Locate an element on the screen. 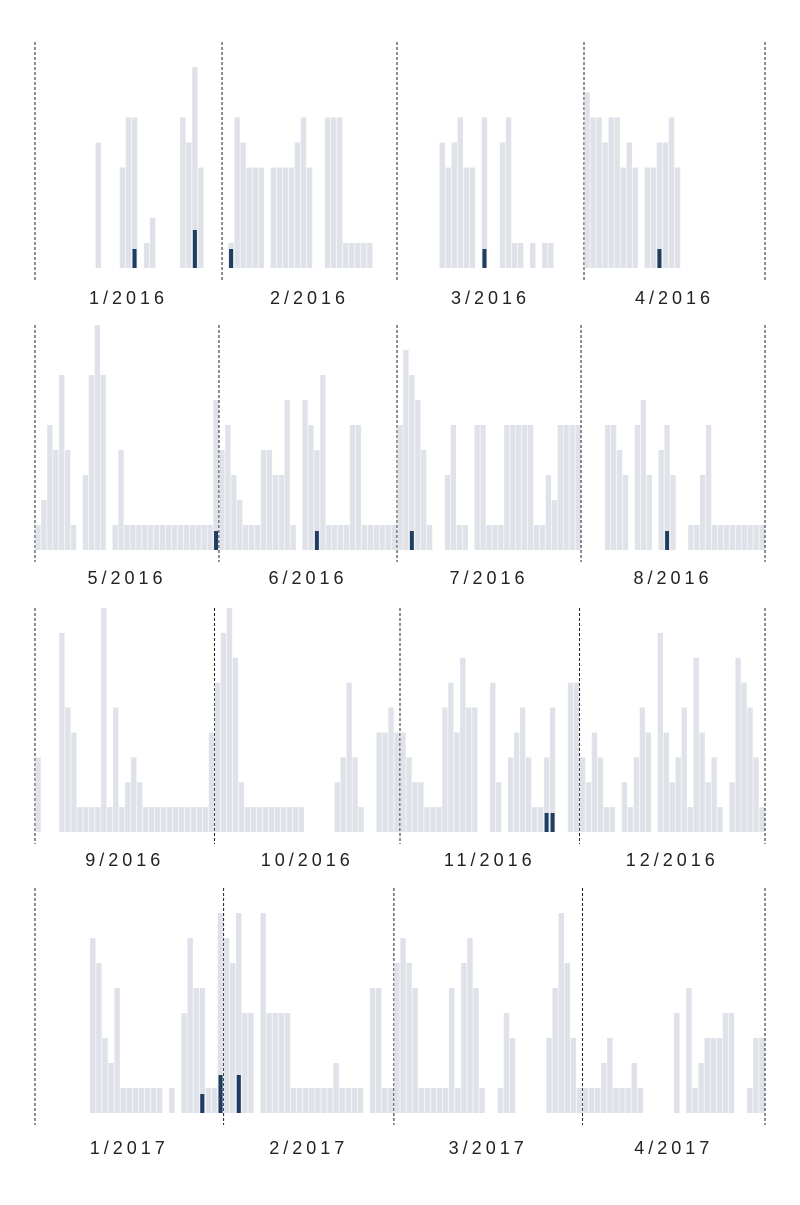  month-label: 2/2016 is located at coordinates (309, 298).